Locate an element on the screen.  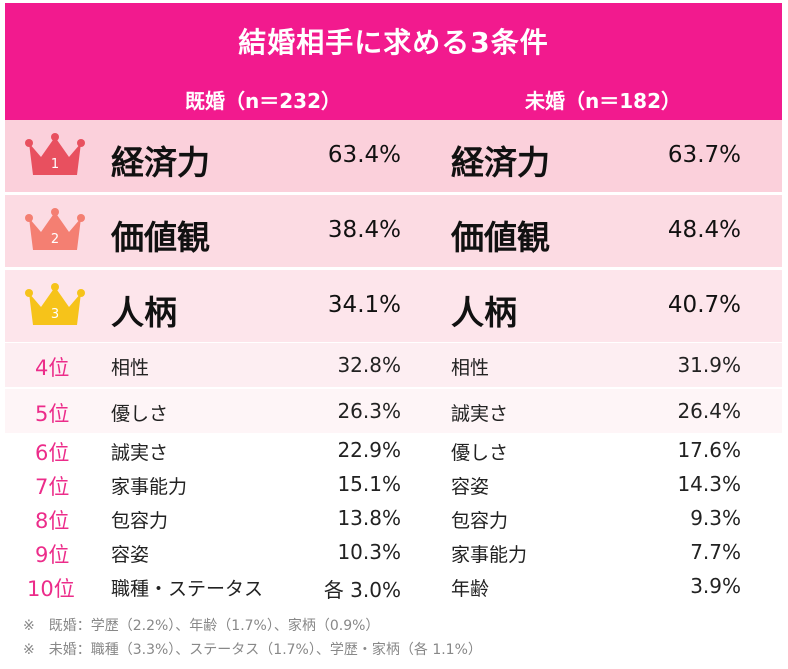
married-item: 家事能力 is located at coordinates (149, 487).